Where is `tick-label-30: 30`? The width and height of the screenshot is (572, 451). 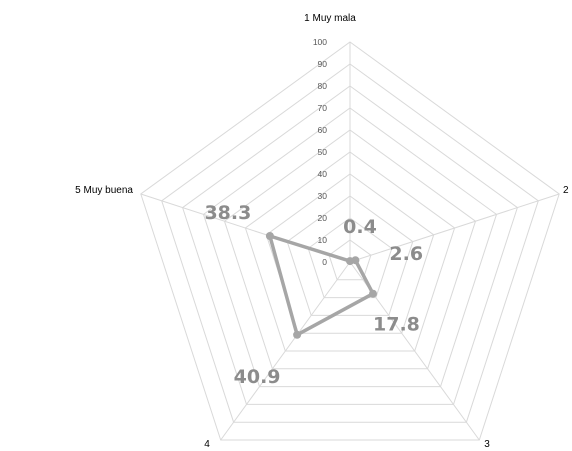 tick-label-30: 30 is located at coordinates (323, 196).